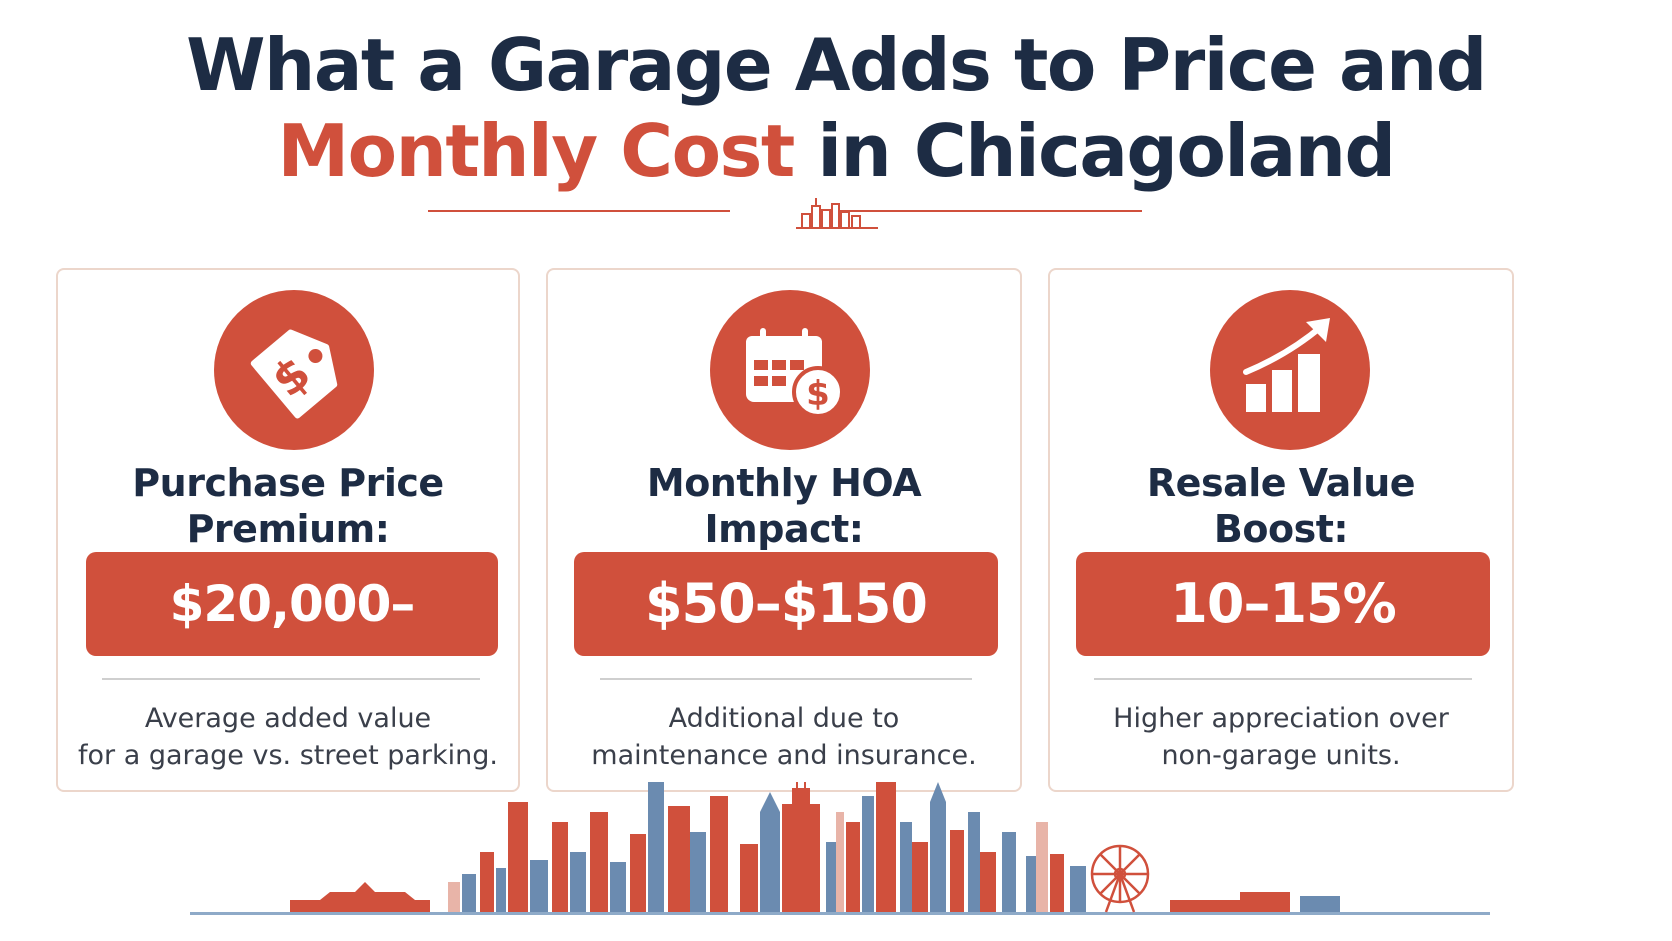 Image resolution: width=1672 pixels, height=941 pixels. Describe the element at coordinates (1281, 755) in the screenshot. I see `card-description-line-2: non-garage units.` at that location.